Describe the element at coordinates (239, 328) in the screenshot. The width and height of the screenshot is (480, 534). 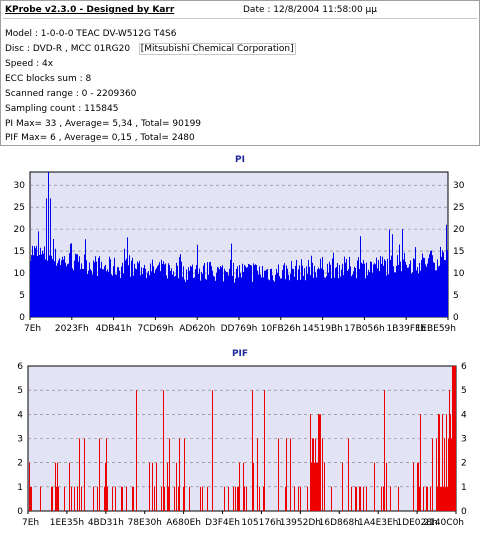
I see `x-tick-label: DD769h` at that location.